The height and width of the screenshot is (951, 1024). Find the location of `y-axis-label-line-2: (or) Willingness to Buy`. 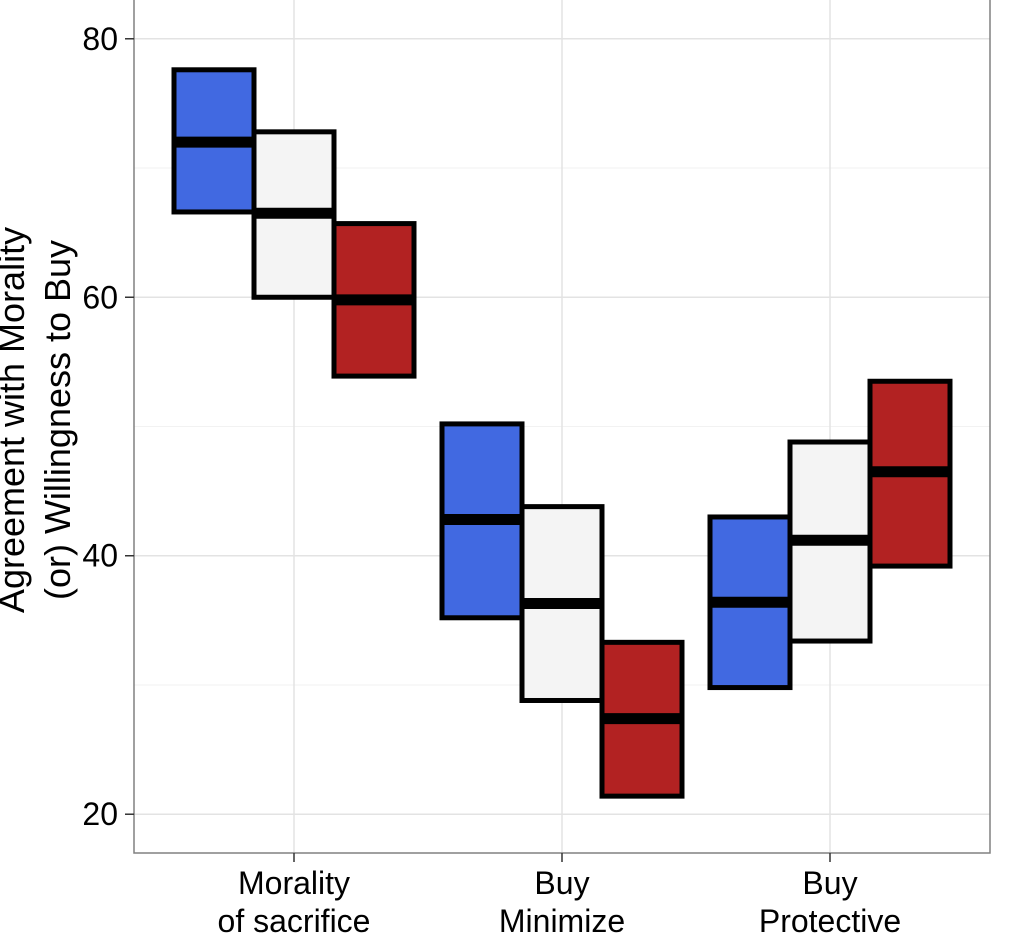

y-axis-label-line-2: (or) Willingness to Buy is located at coordinates (57, 420).